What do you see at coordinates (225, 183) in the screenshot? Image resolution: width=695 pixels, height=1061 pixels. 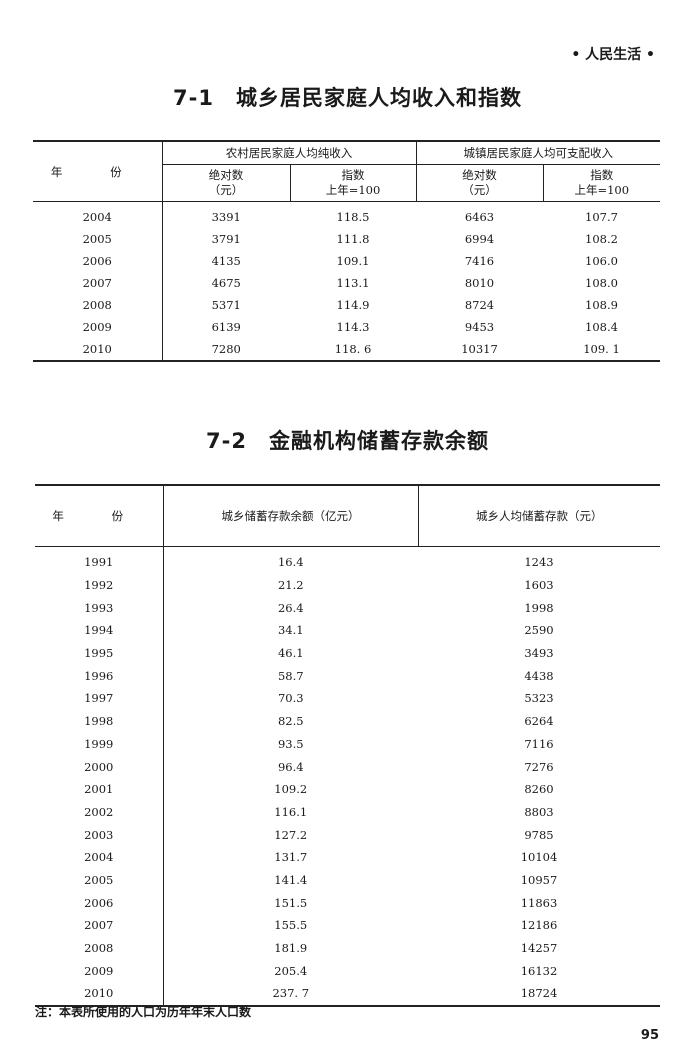 I see `rural-abs-header: 绝对数 （元）` at bounding box center [225, 183].